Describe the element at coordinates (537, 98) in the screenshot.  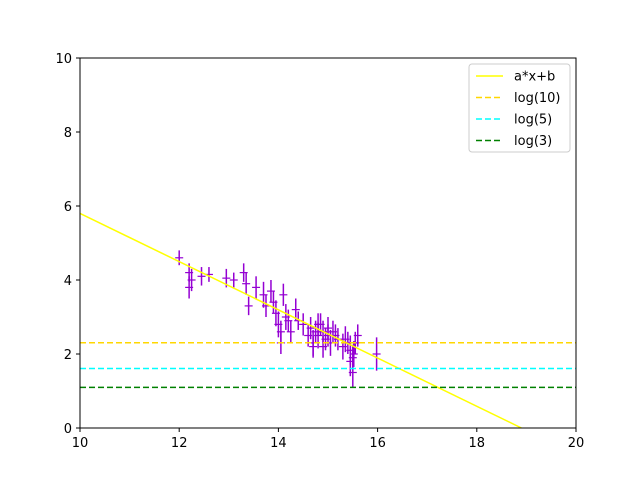
I see `legend-label: log(10)` at that location.